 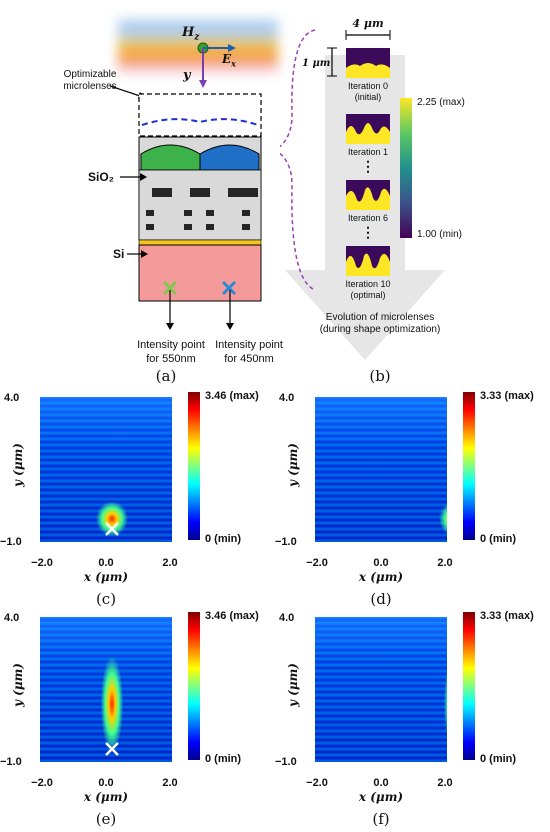 What do you see at coordinates (106, 819) in the screenshot?
I see `caption-e: (e)` at bounding box center [106, 819].